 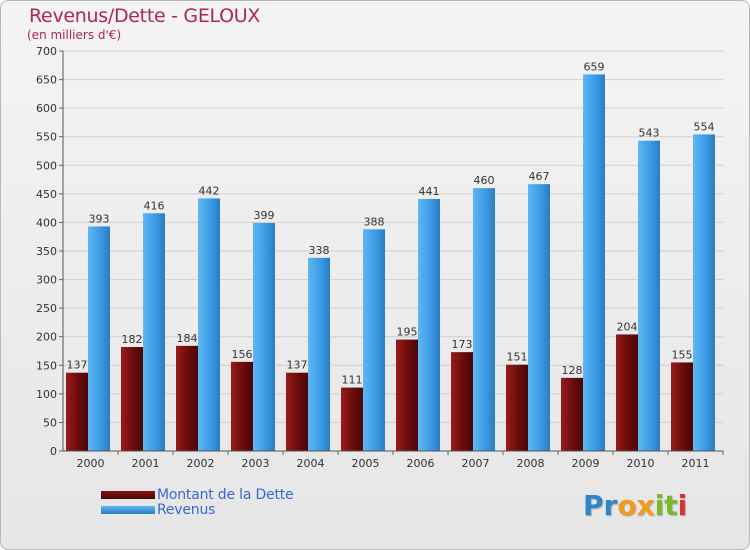 What do you see at coordinates (586, 463) in the screenshot?
I see `x-tick-label: 2009` at bounding box center [586, 463].